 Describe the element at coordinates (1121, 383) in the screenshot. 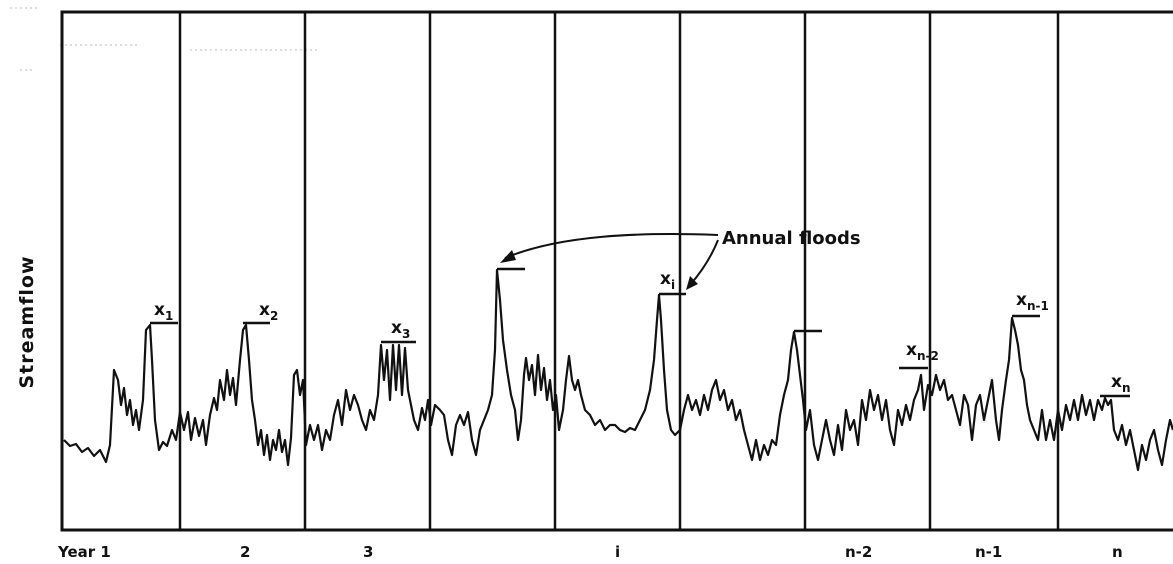

I see `peak-label-xn: xn` at that location.